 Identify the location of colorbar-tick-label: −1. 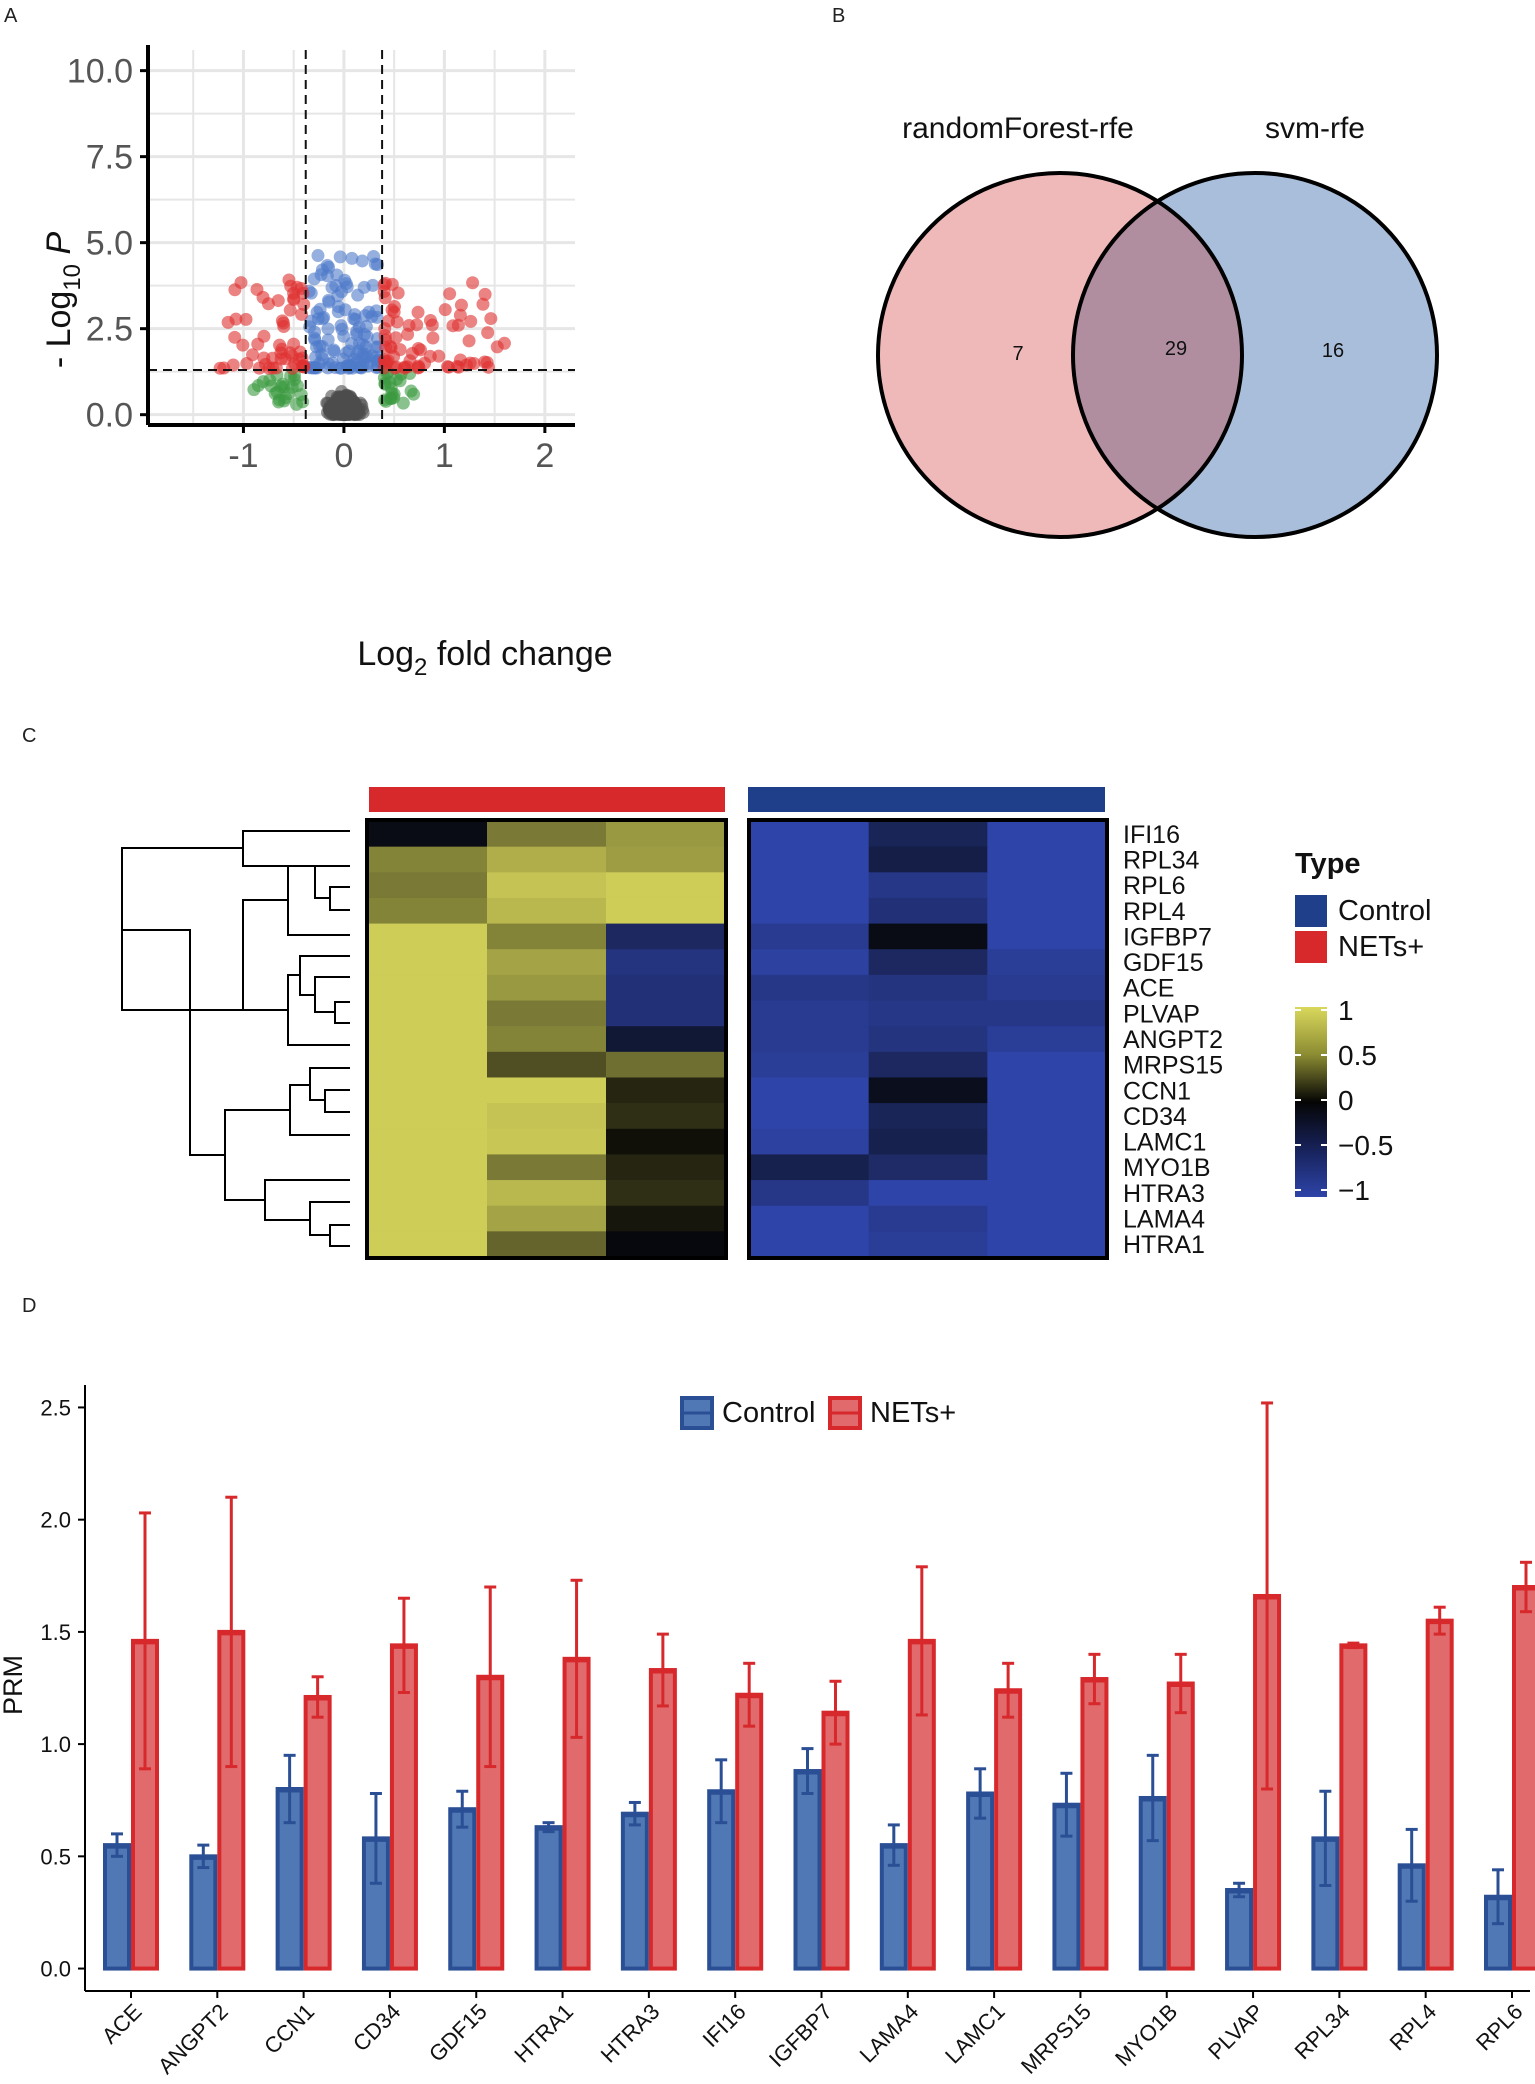
(1354, 1190).